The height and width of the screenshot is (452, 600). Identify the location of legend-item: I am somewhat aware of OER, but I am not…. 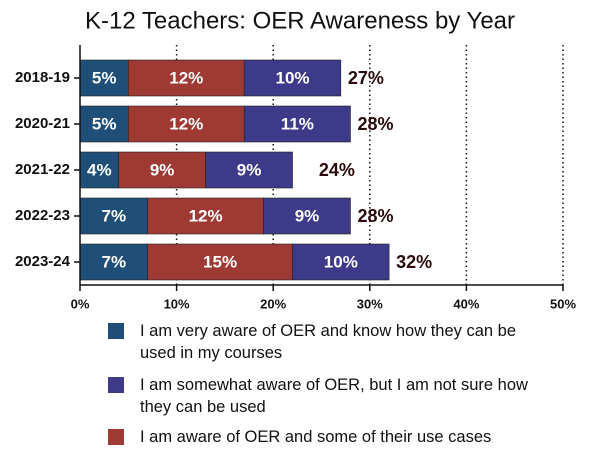
(318, 396).